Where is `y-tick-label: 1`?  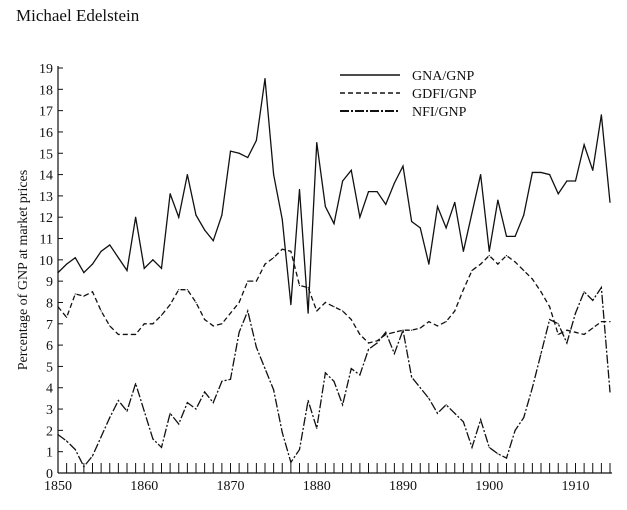 y-tick-label: 1 is located at coordinates (49, 453).